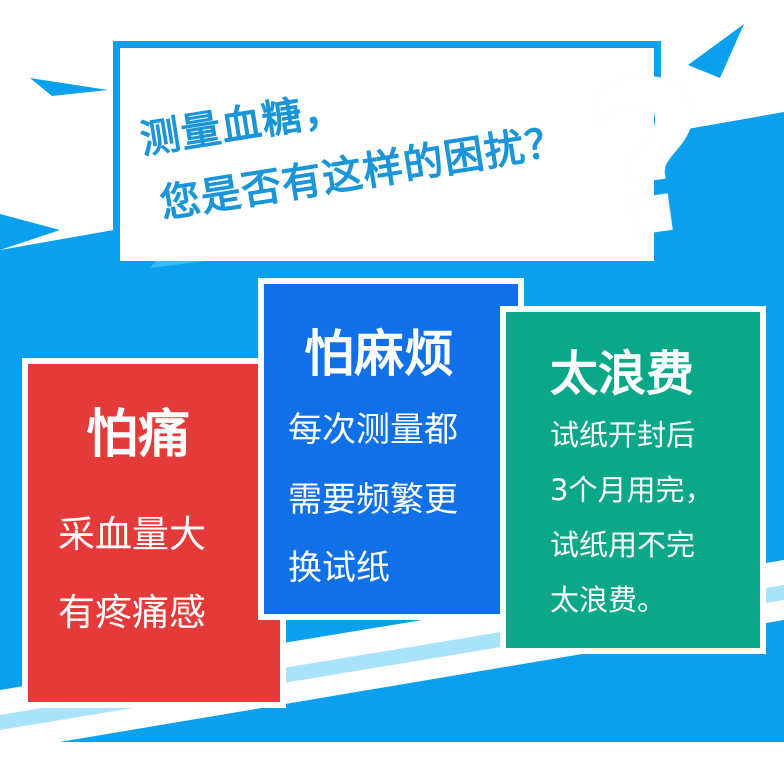 This screenshot has width=784, height=763. What do you see at coordinates (138, 435) in the screenshot?
I see `card-title: 怕痛` at bounding box center [138, 435].